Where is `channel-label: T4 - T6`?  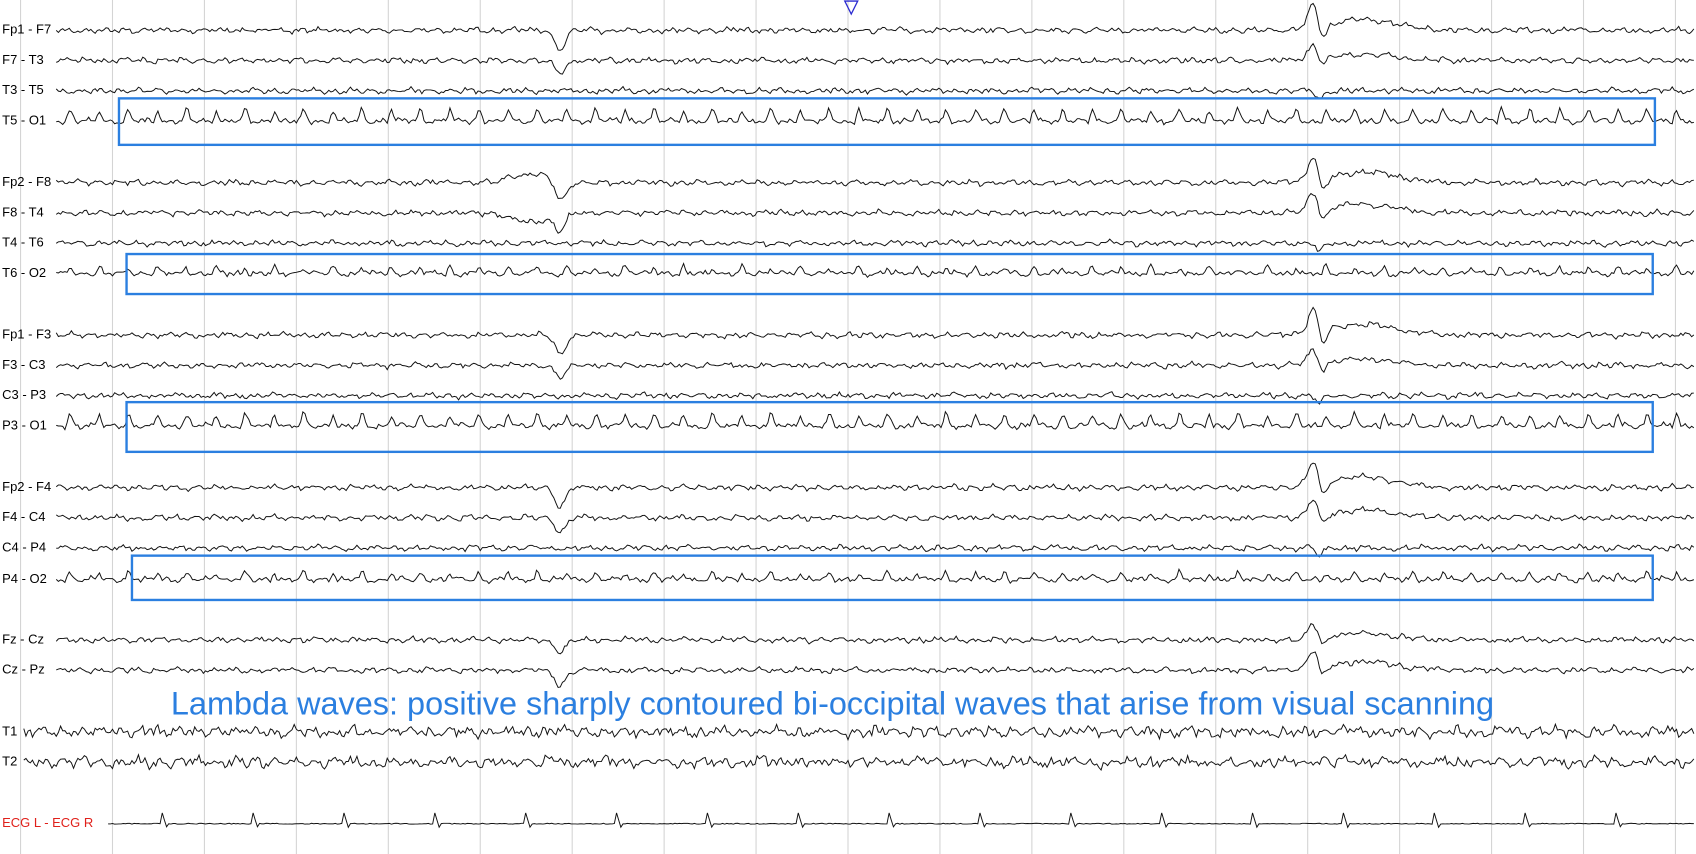 channel-label: T4 - T6 is located at coordinates (23, 242).